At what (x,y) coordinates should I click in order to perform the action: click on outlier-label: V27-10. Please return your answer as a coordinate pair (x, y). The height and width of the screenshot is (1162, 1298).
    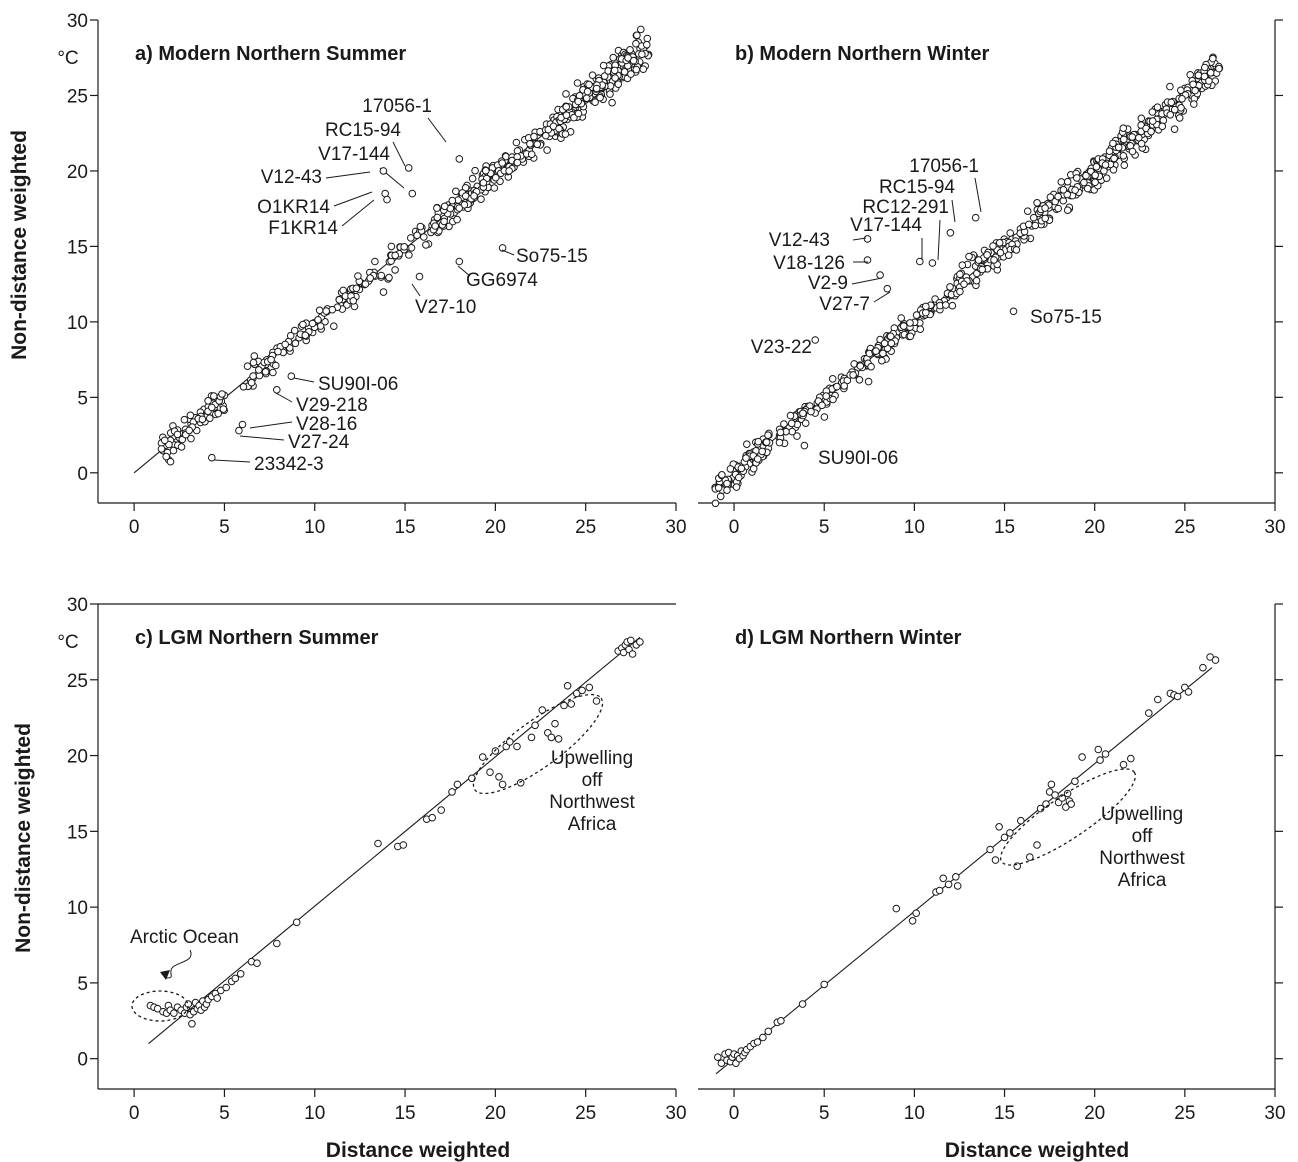
    Looking at the image, I should click on (445, 307).